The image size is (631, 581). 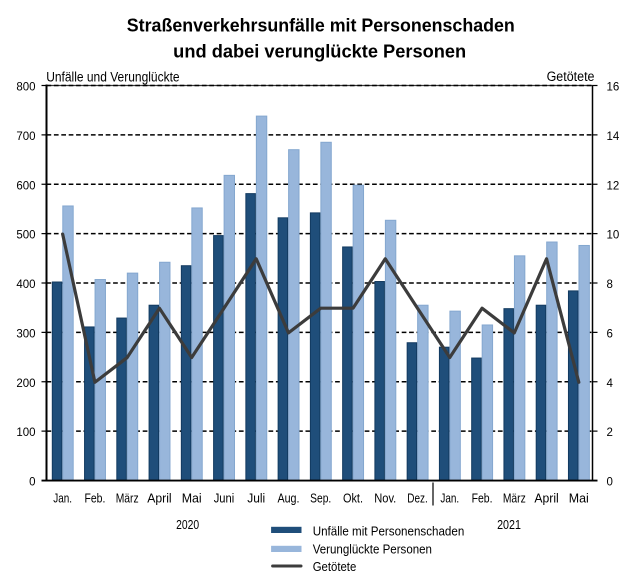 I want to click on svg-text: 500, so click(x=25, y=236).